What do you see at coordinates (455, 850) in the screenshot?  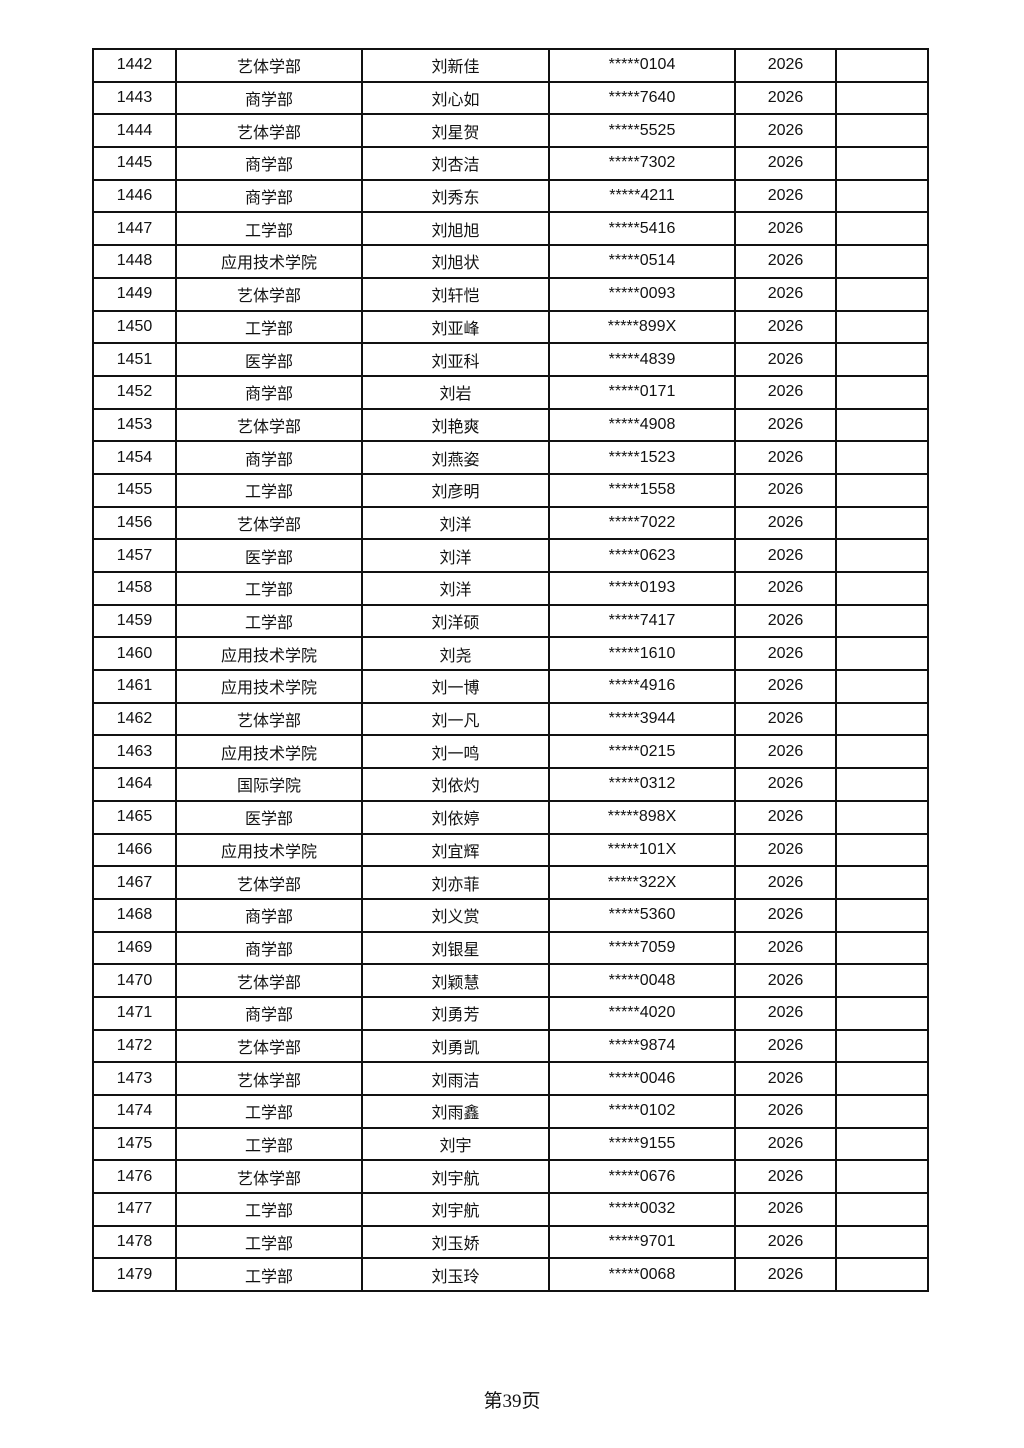 I see `student-name-cell: 刘宜辉` at bounding box center [455, 850].